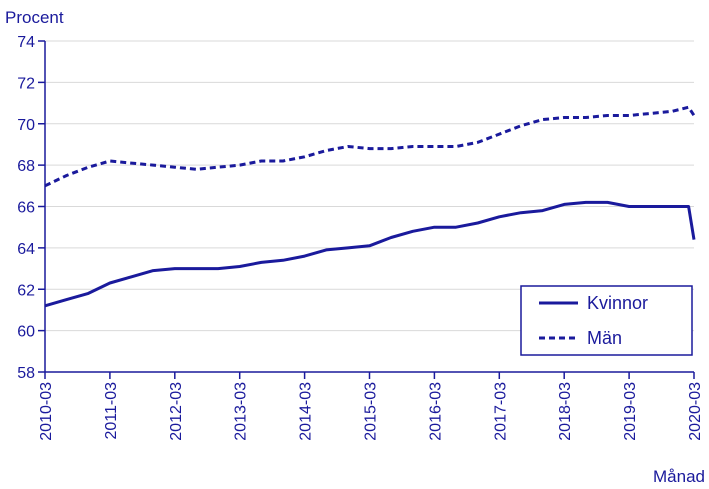 The height and width of the screenshot is (489, 709). I want to click on x-tick-label-2010-03: 2010-03, so click(46, 411).